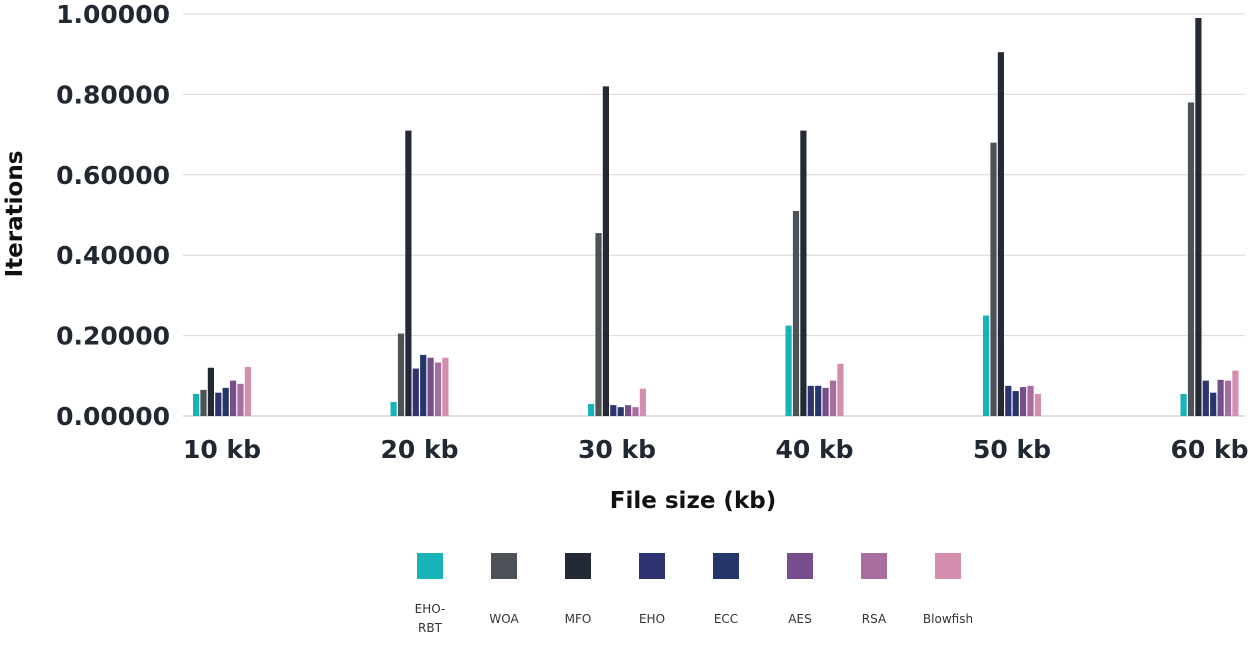 The image size is (1255, 645). I want to click on legend-label: EHO, so click(652, 619).